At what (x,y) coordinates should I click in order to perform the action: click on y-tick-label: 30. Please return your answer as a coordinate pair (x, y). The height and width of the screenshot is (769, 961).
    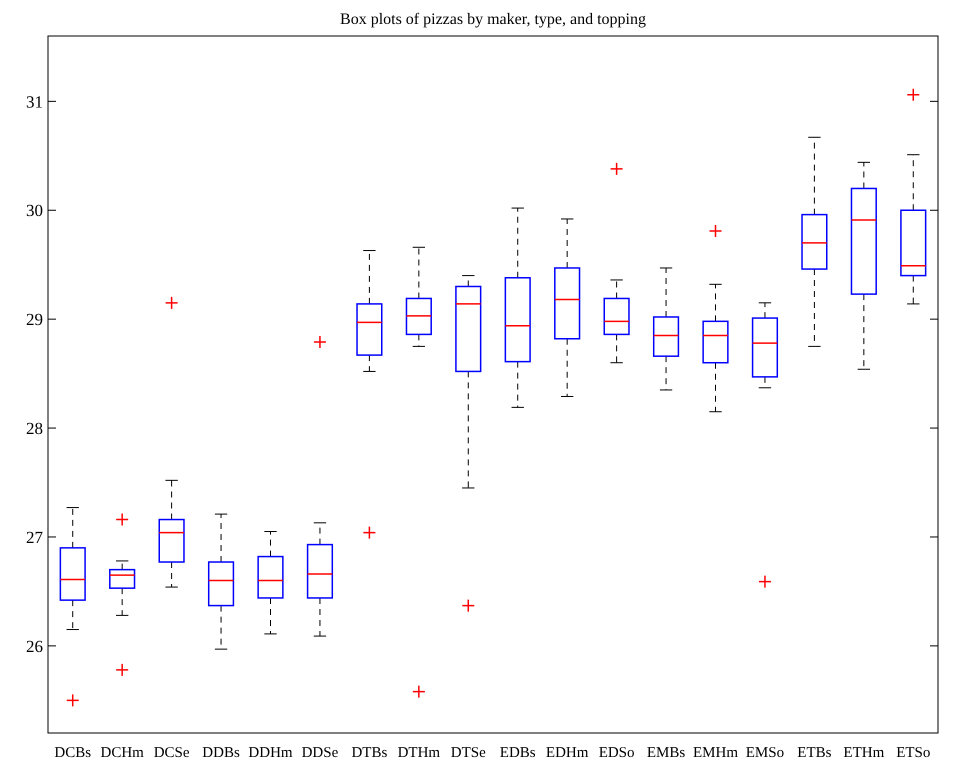
    Looking at the image, I should click on (34, 210).